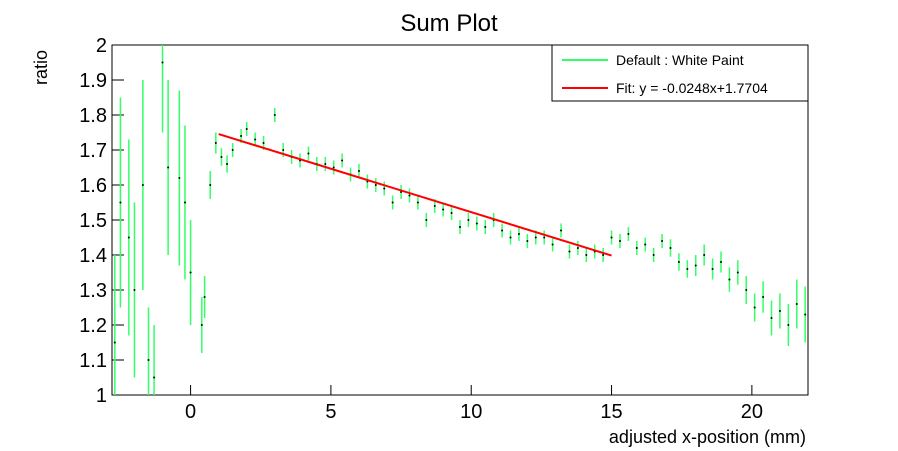  I want to click on y-tick-label: 2, so click(101, 46).